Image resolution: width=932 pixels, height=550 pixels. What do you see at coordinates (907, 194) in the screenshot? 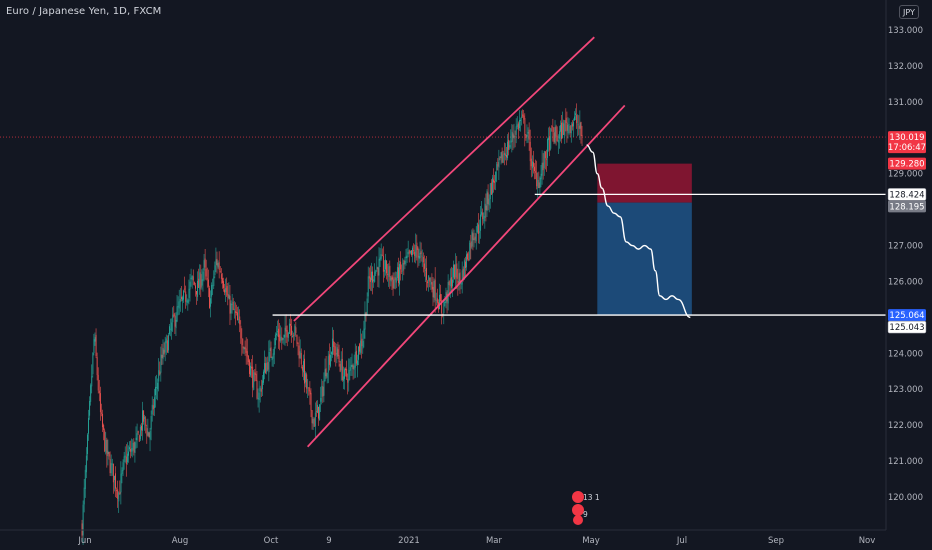
I see `price-label-tag: 128.424` at bounding box center [907, 194].